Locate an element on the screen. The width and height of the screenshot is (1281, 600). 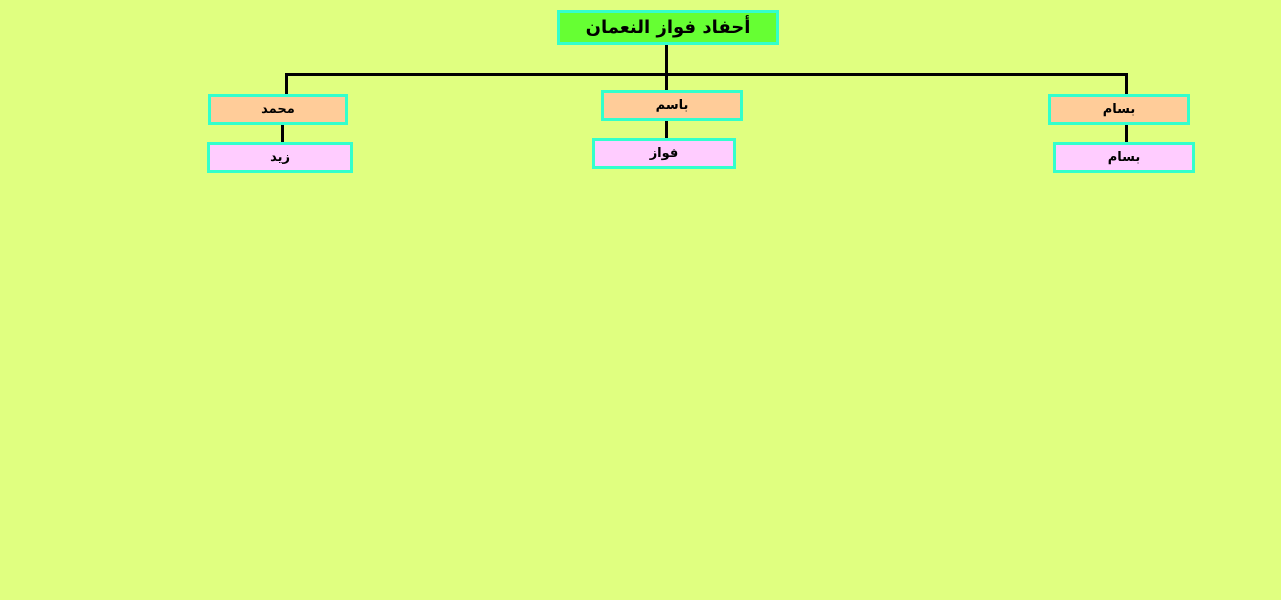
parent-node-label: محمد is located at coordinates (278, 109).